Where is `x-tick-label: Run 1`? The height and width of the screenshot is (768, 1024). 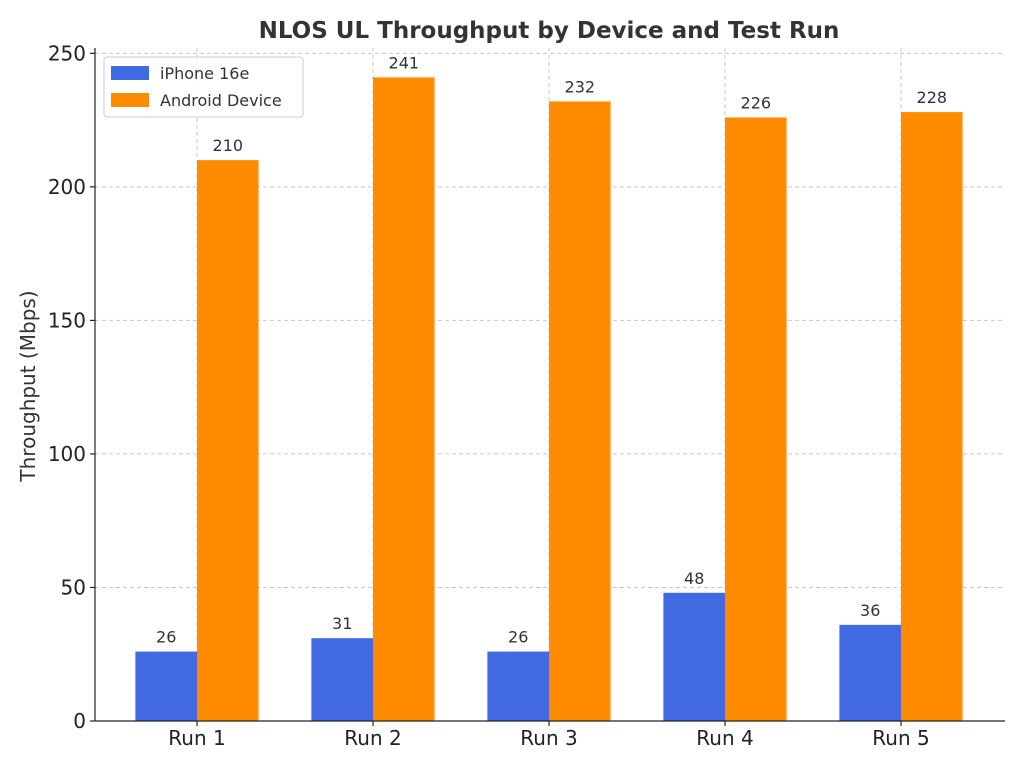 x-tick-label: Run 1 is located at coordinates (196, 738).